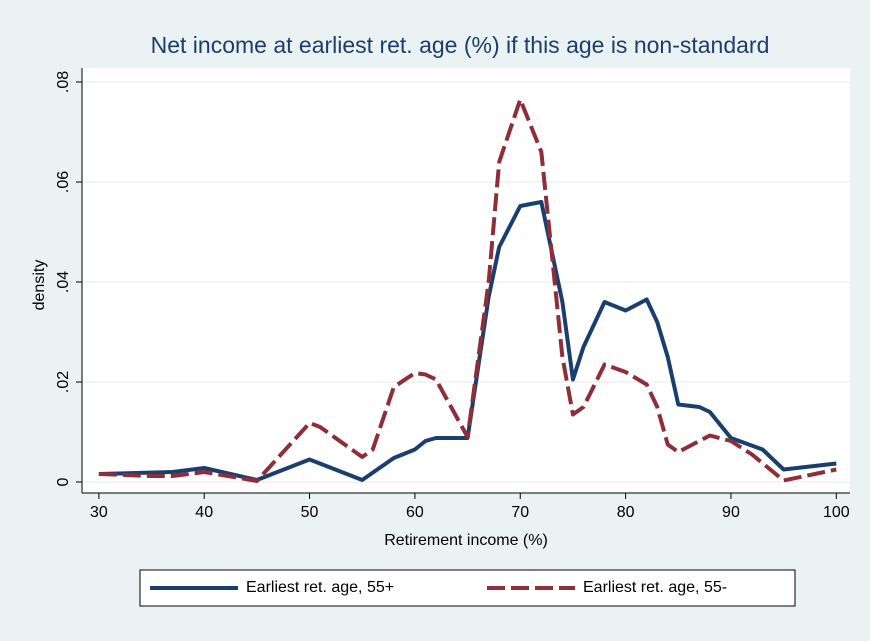  I want to click on y-tick-label: .02, so click(63, 382).